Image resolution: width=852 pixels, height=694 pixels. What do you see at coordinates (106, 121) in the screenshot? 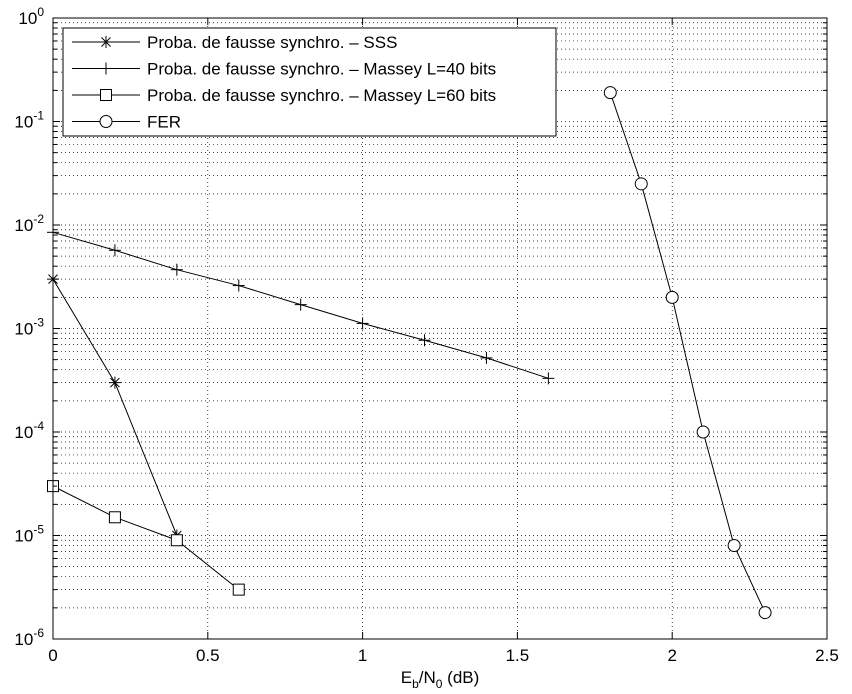
I see `legend-marker-circle` at bounding box center [106, 121].